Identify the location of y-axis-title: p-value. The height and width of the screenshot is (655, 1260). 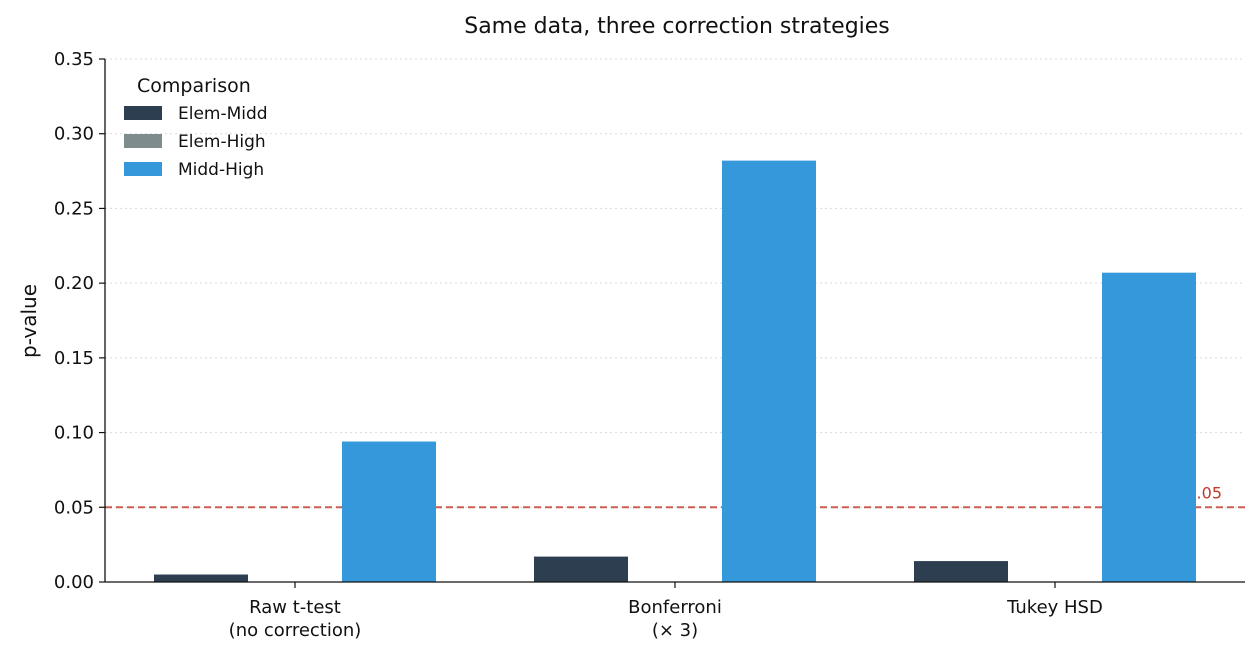
(29, 321).